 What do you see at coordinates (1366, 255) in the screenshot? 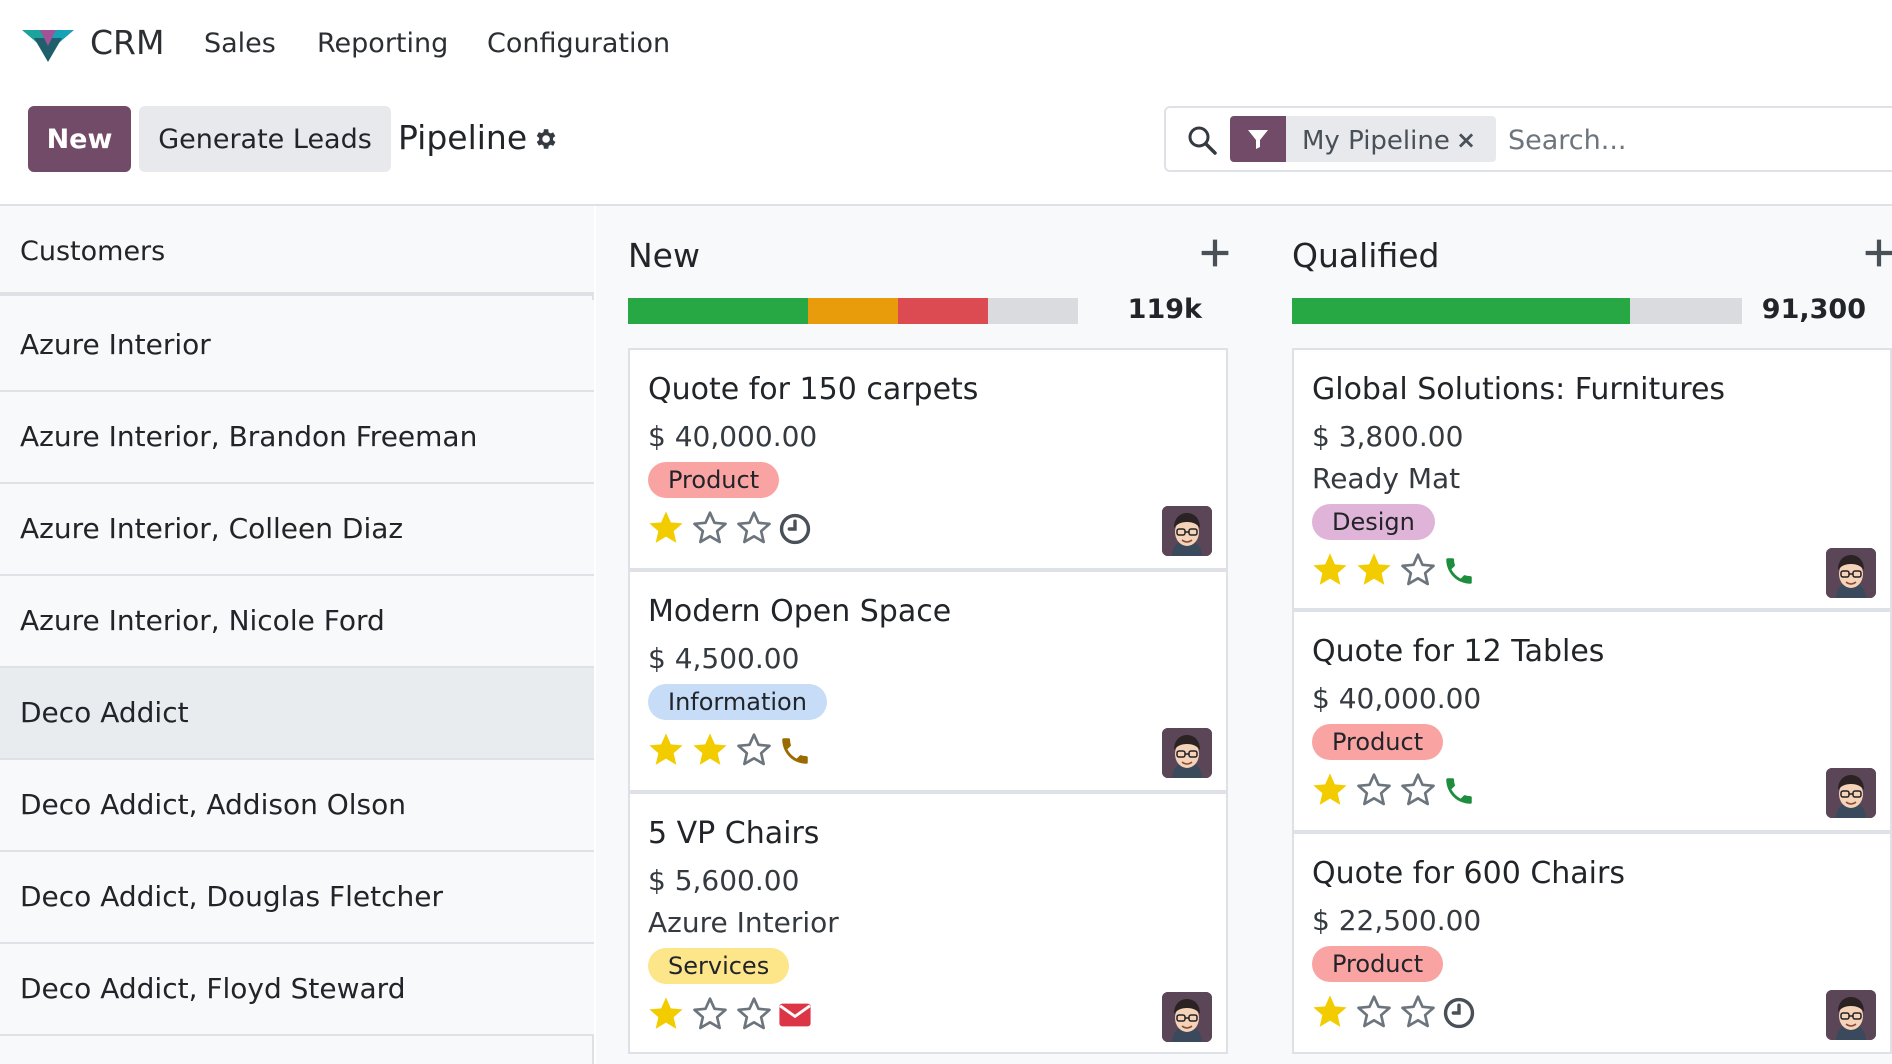
I see `column-title: Qualified` at bounding box center [1366, 255].